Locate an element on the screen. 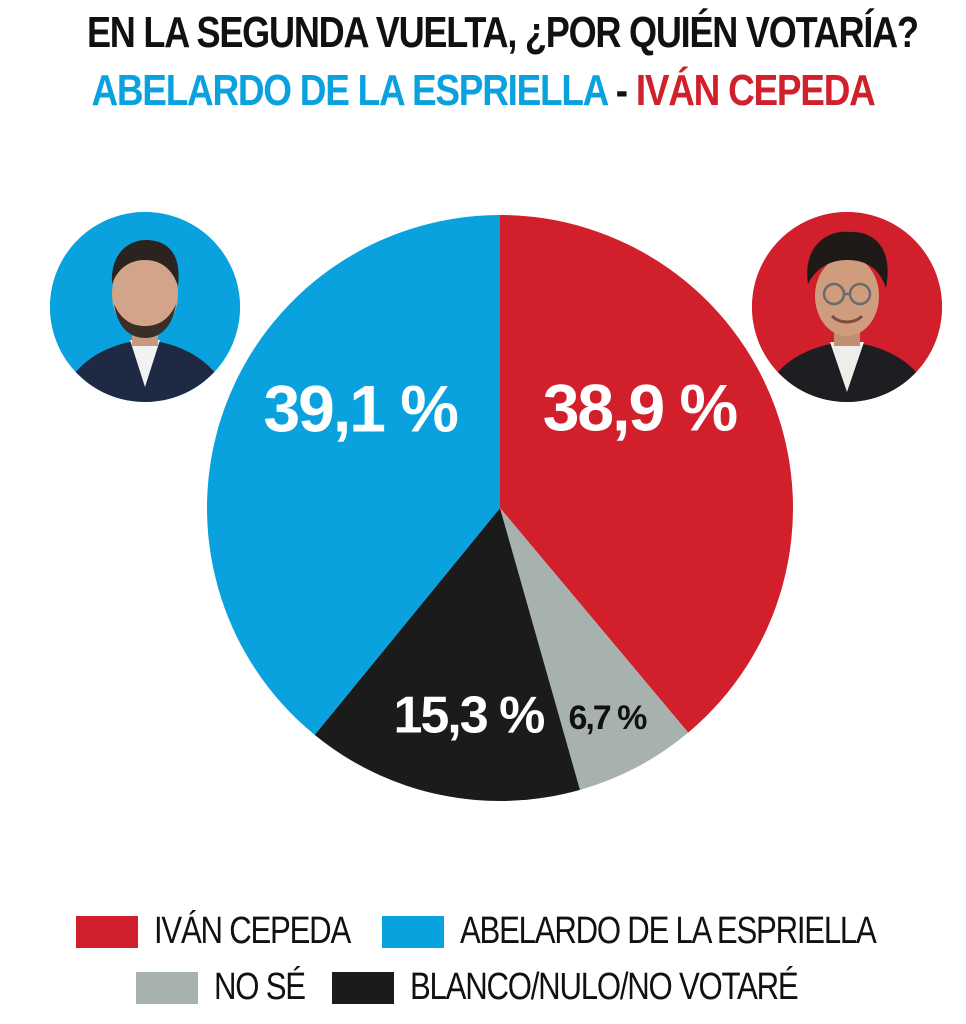 The width and height of the screenshot is (966, 1024). chart-subtitle: ABELARDO DE LA ESPRIELLA - IVÁN CEPEDA is located at coordinates (482, 91).